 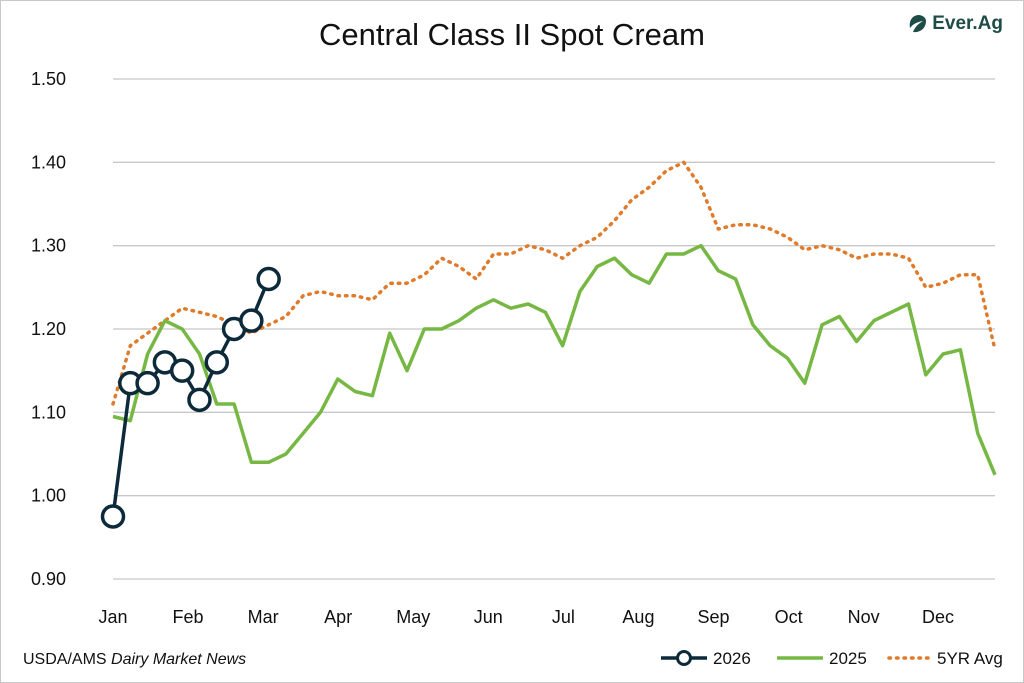 I want to click on legend-label: 2026, so click(x=732, y=658).